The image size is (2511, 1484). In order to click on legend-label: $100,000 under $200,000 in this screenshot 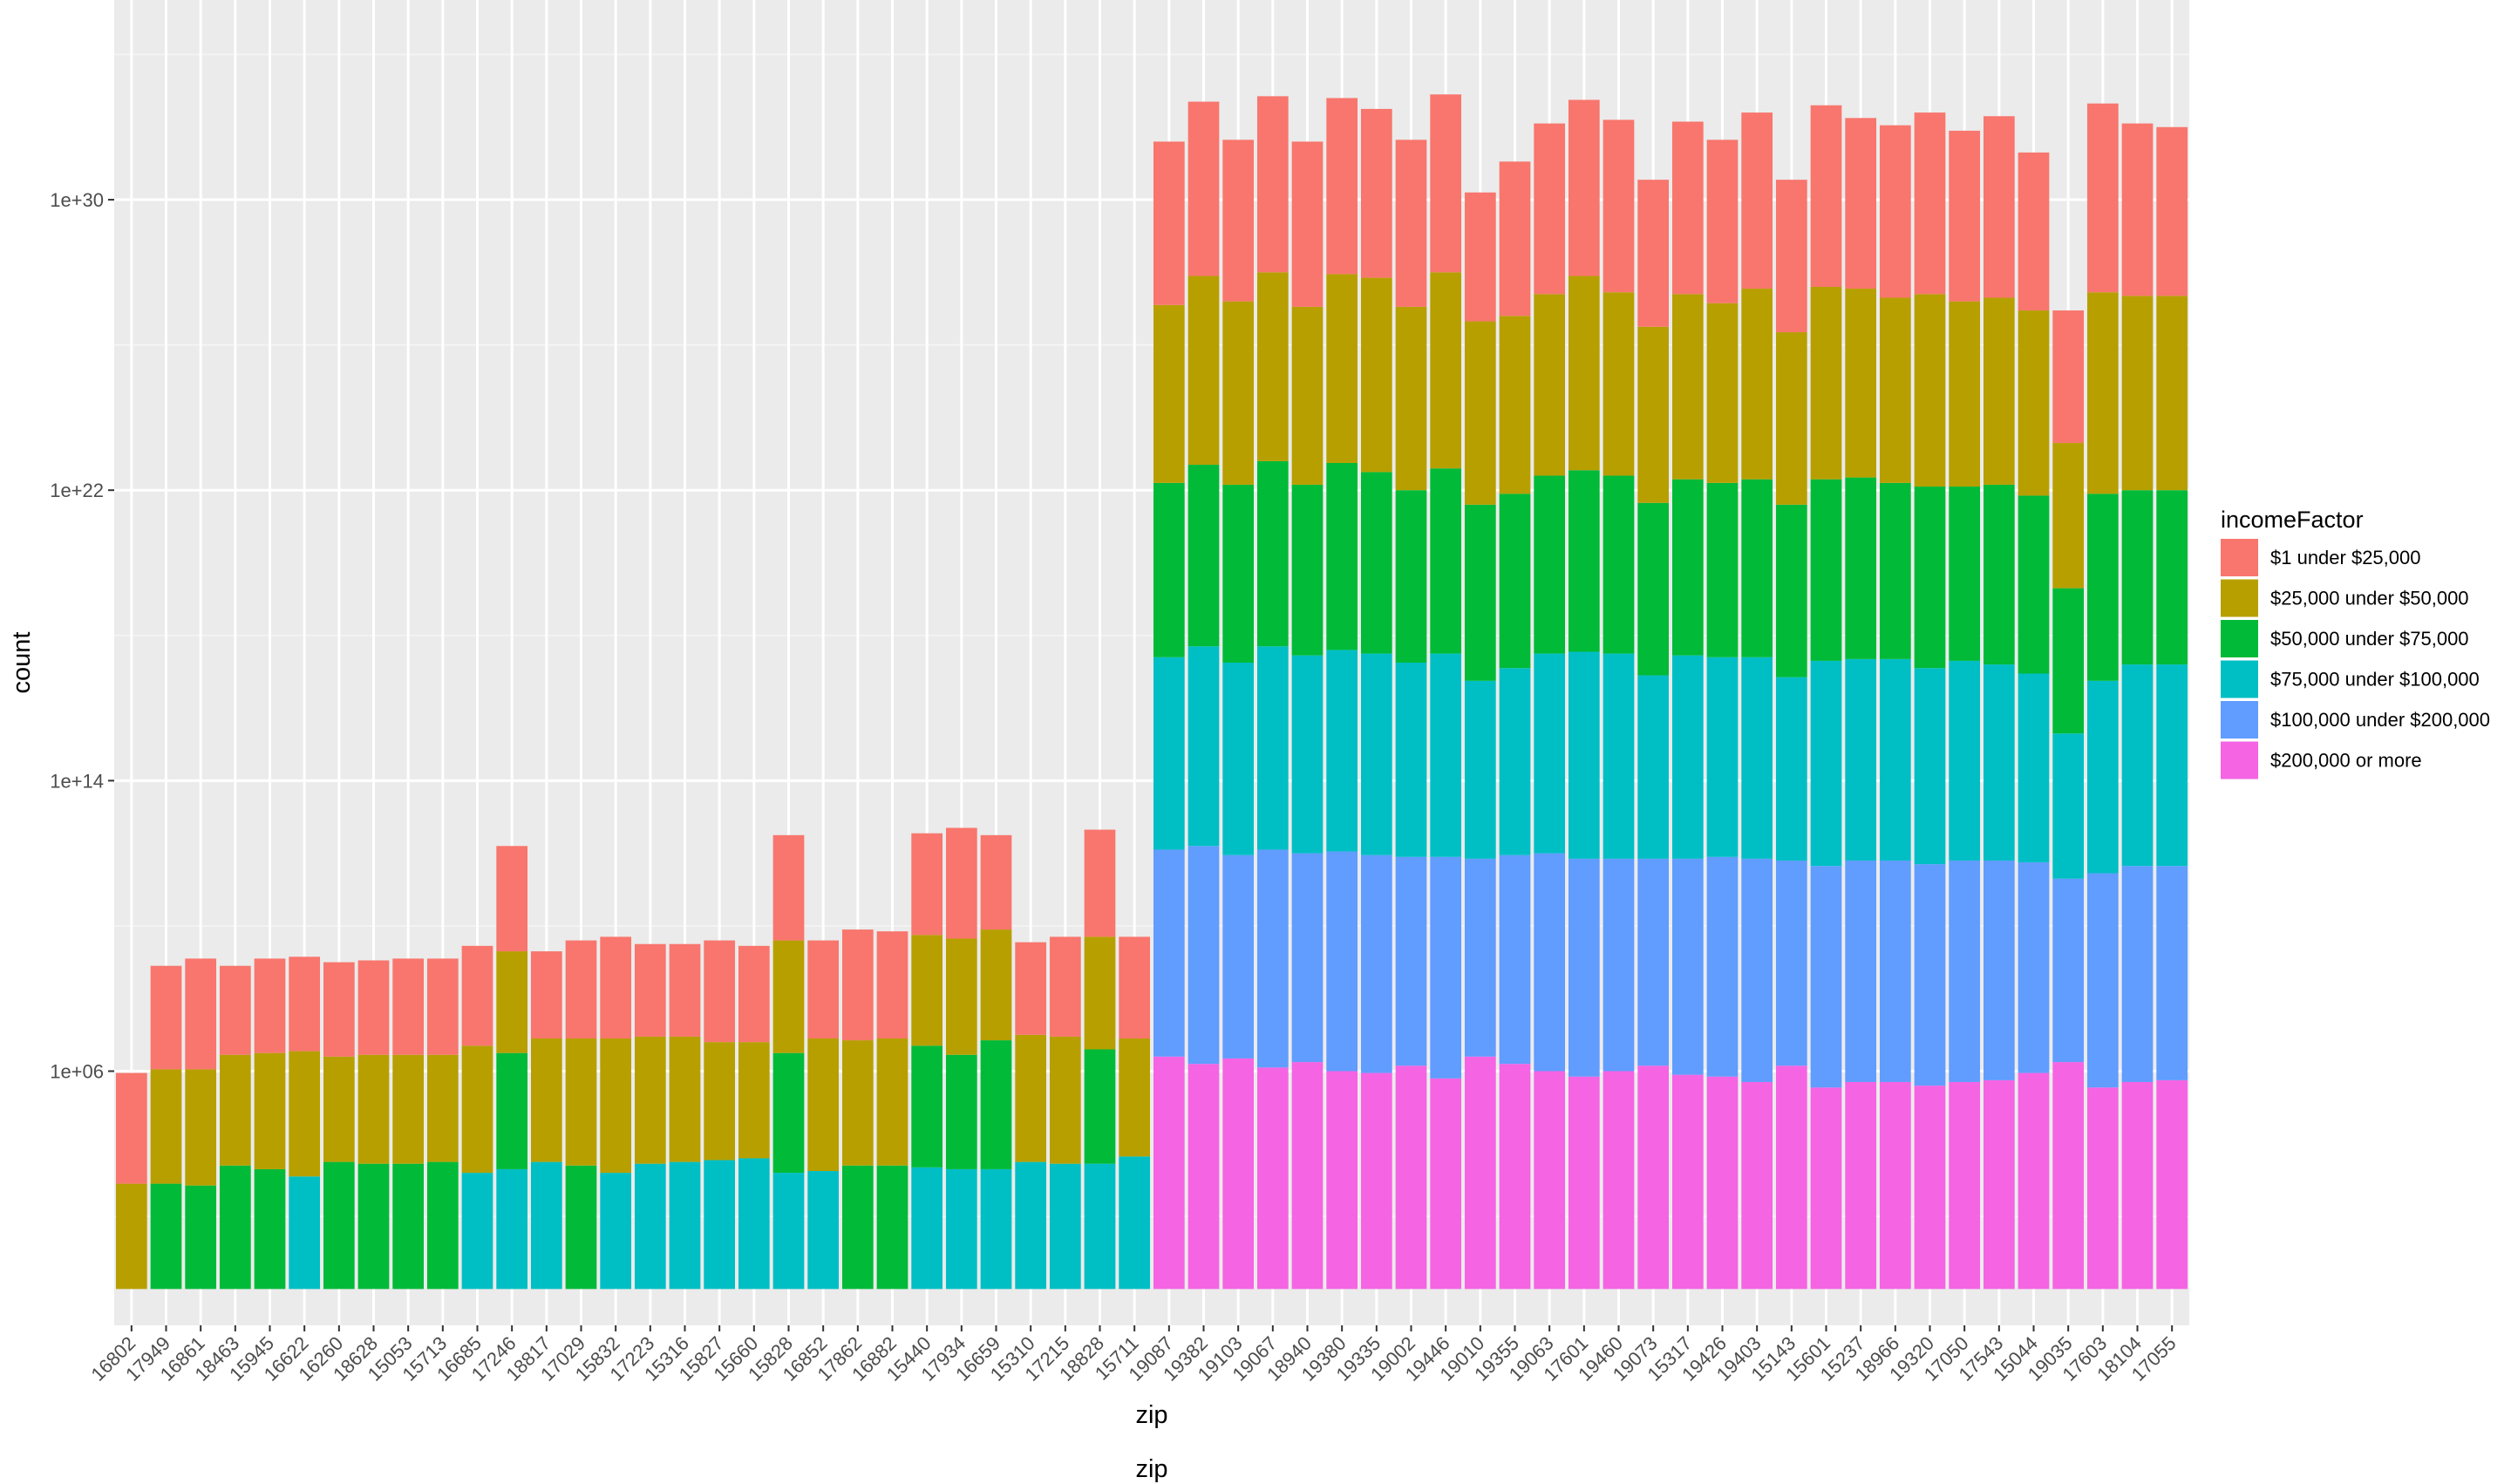, I will do `click(2380, 720)`.